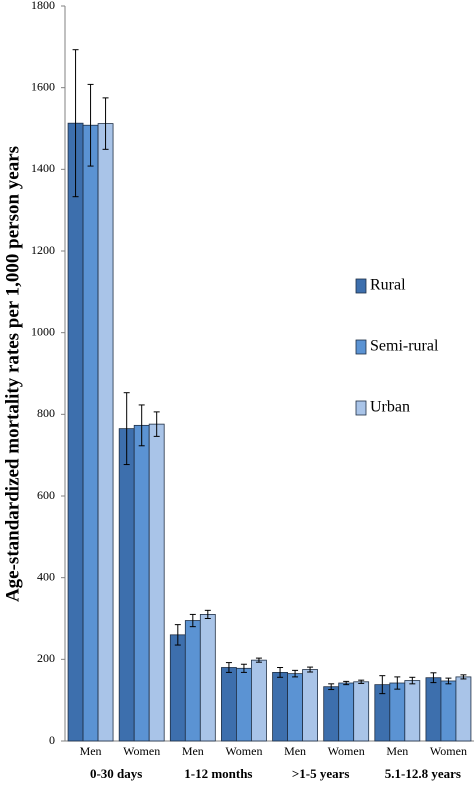 This screenshot has height=785, width=474. I want to click on y-tick-label: 600, so click(46, 495).